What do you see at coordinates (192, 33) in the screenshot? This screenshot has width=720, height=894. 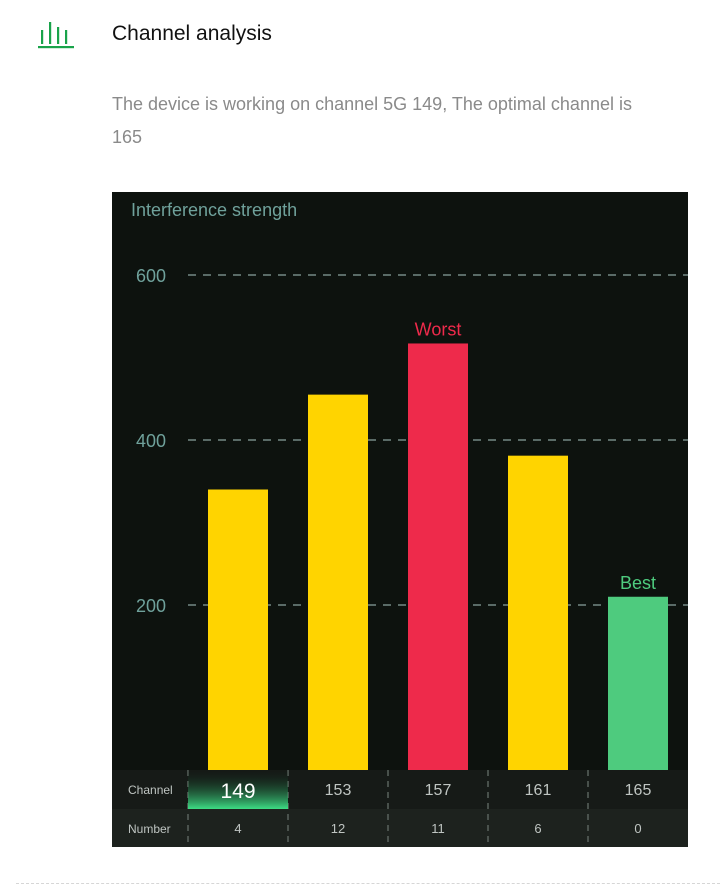 I see `section-title: Channel analysis` at bounding box center [192, 33].